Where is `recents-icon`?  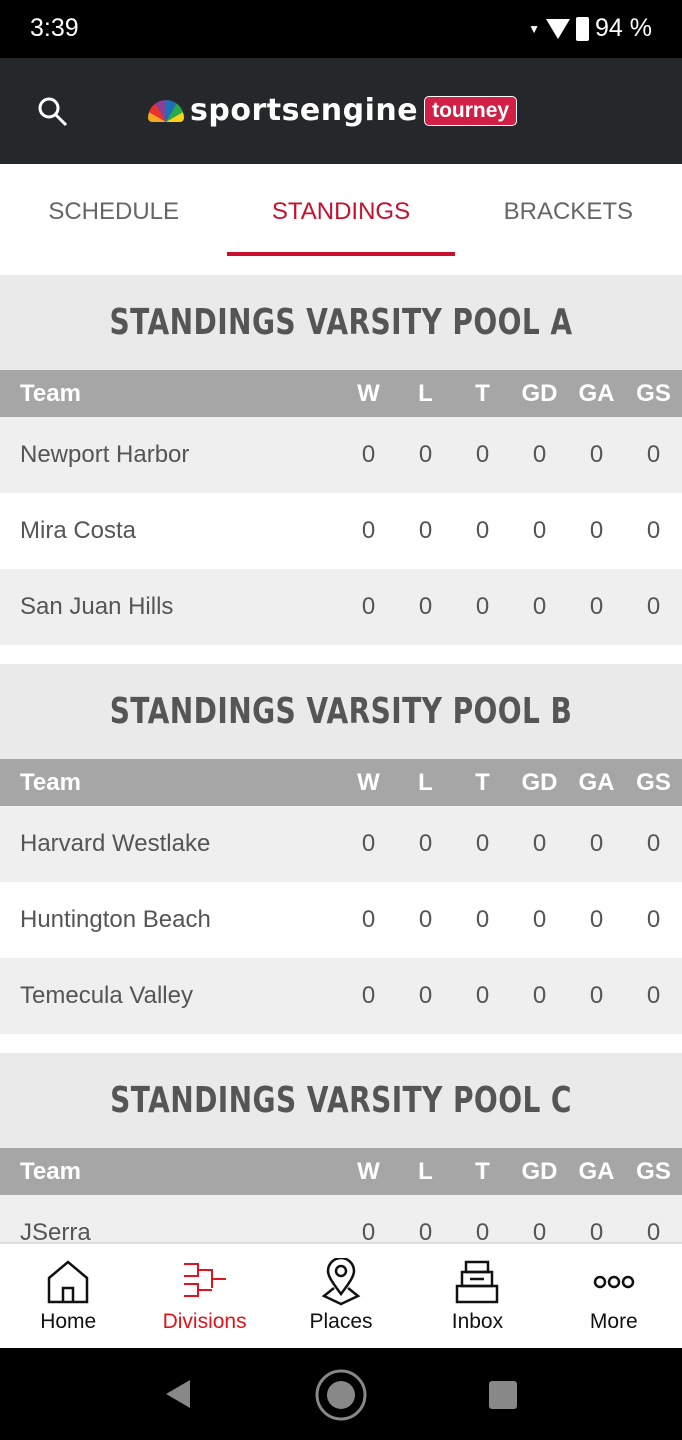
recents-icon is located at coordinates (503, 1395).